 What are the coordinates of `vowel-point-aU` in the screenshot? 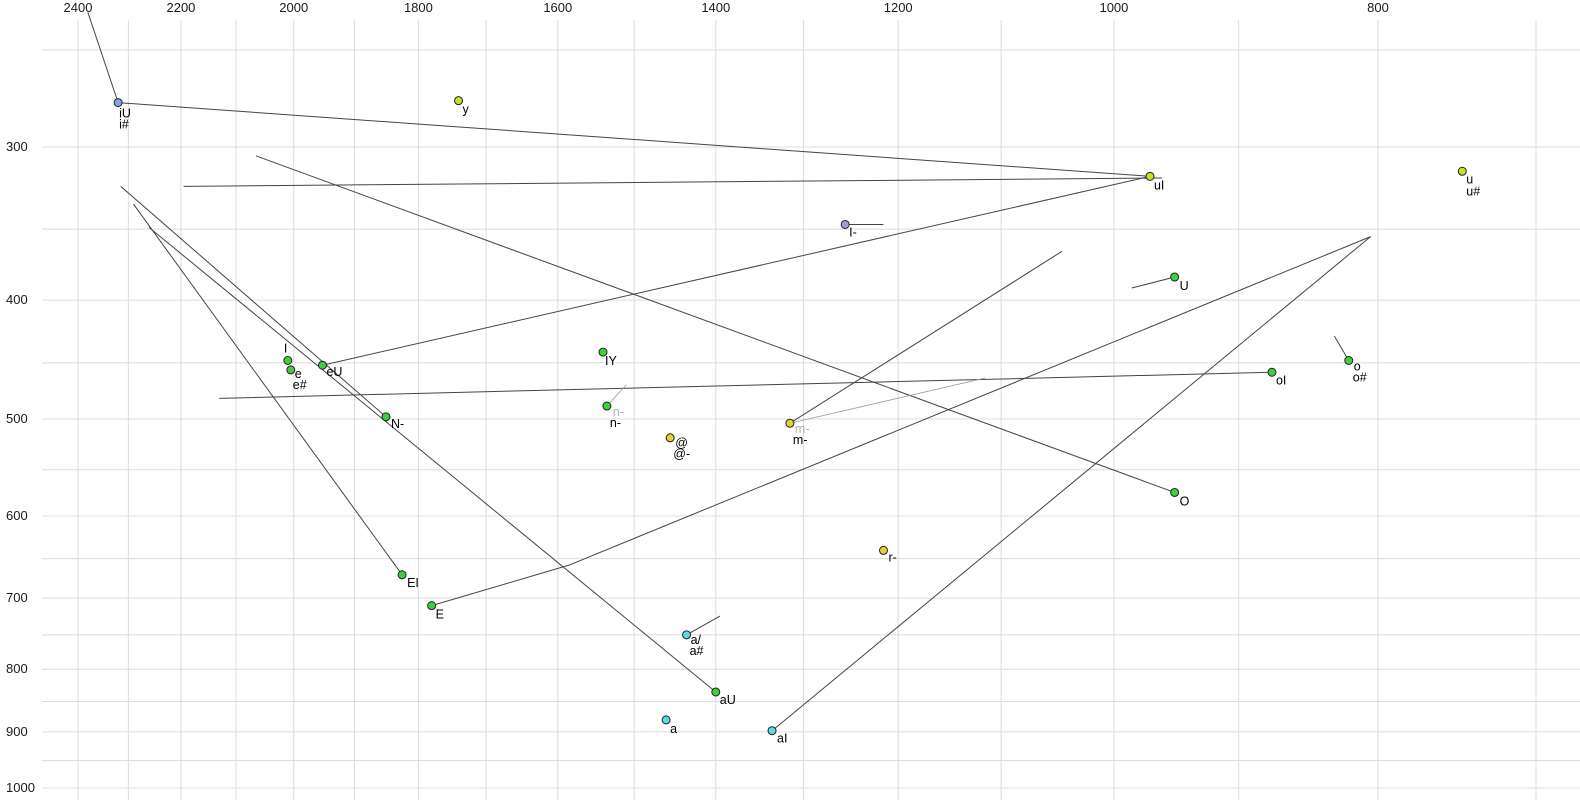 It's located at (716, 692).